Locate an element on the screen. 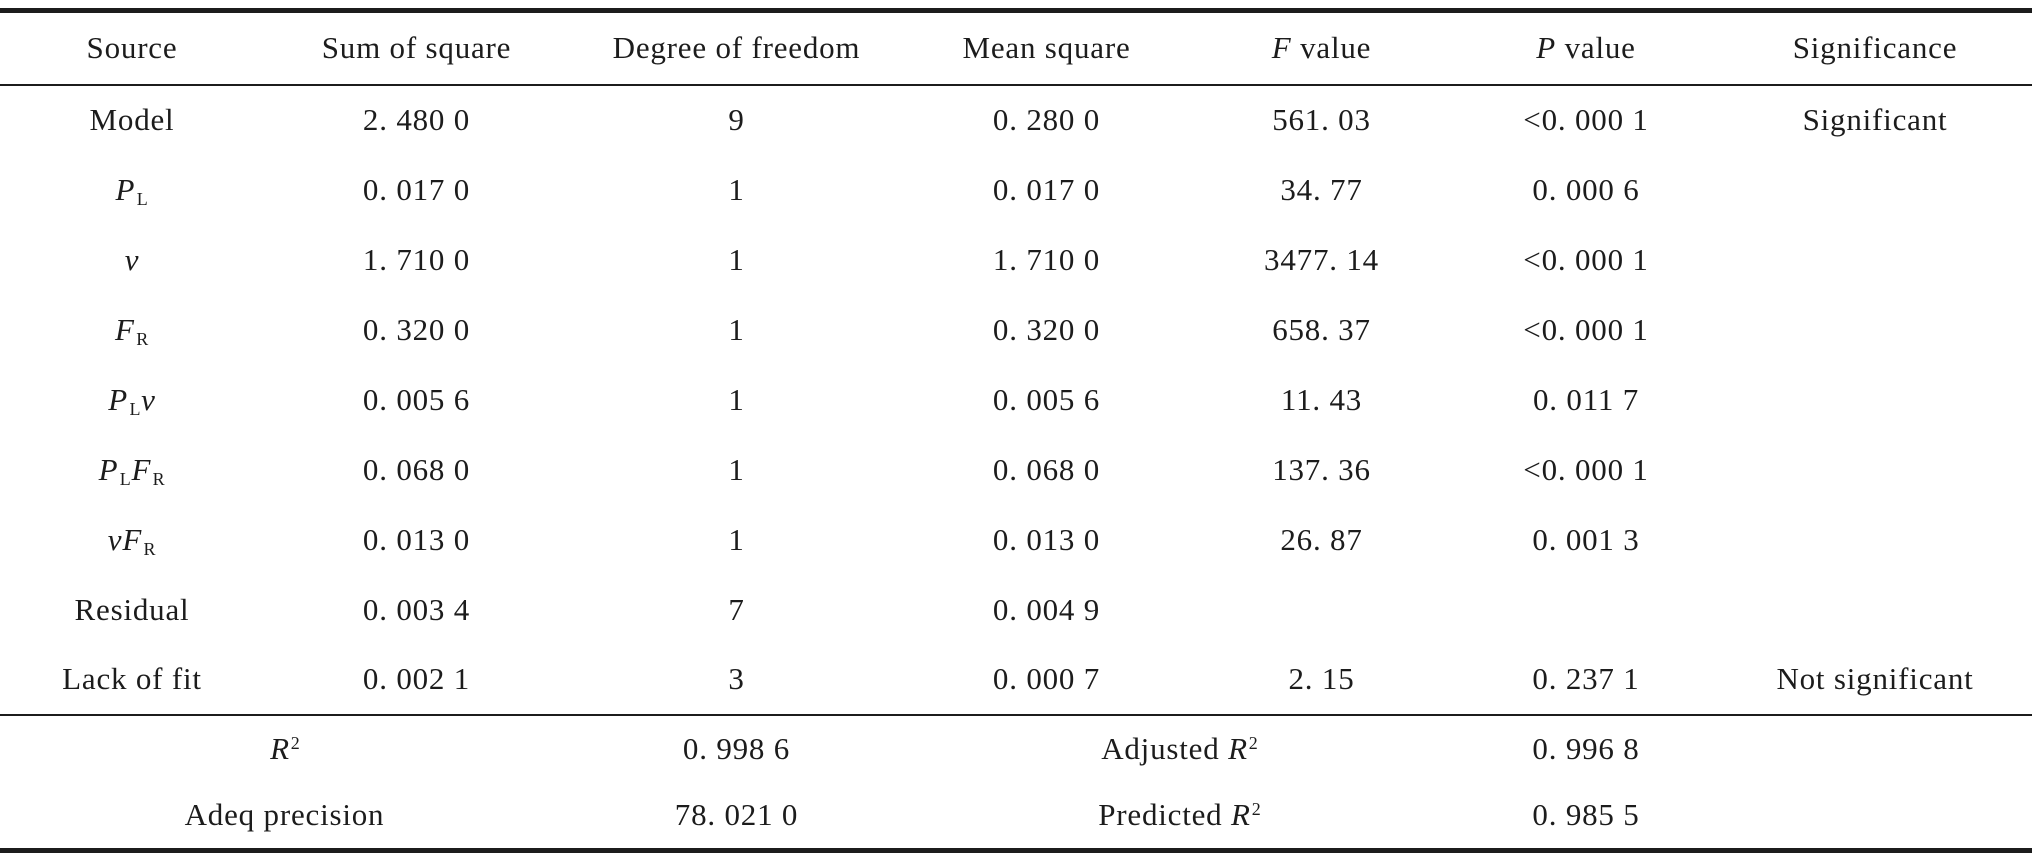  cell-source: Model is located at coordinates (132, 119).